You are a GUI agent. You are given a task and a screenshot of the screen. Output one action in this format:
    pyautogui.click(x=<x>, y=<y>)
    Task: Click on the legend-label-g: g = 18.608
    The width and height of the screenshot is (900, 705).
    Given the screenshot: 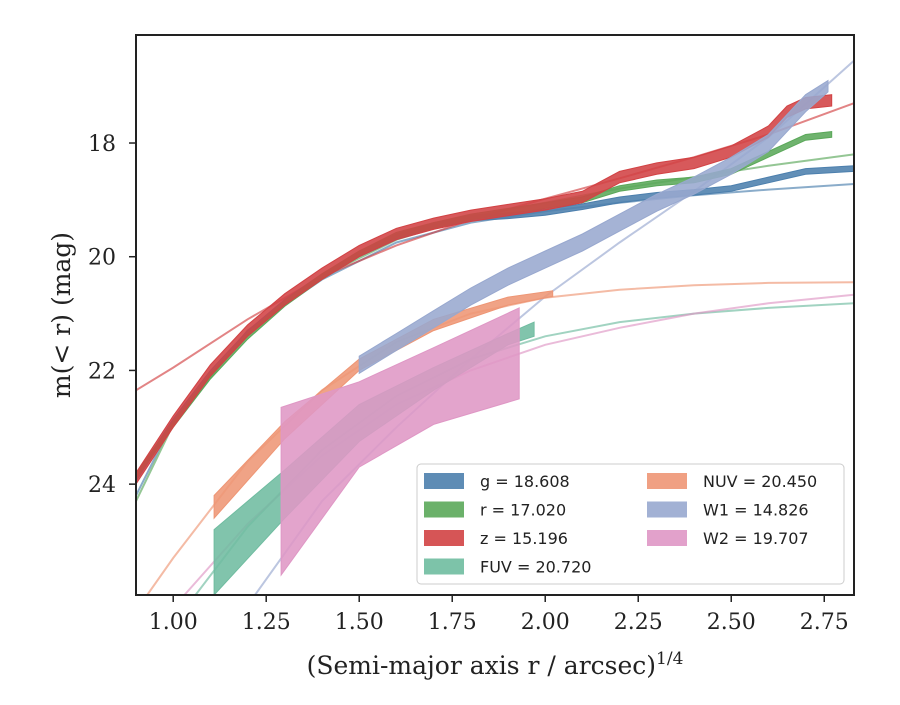 What is the action you would take?
    pyautogui.click(x=525, y=481)
    